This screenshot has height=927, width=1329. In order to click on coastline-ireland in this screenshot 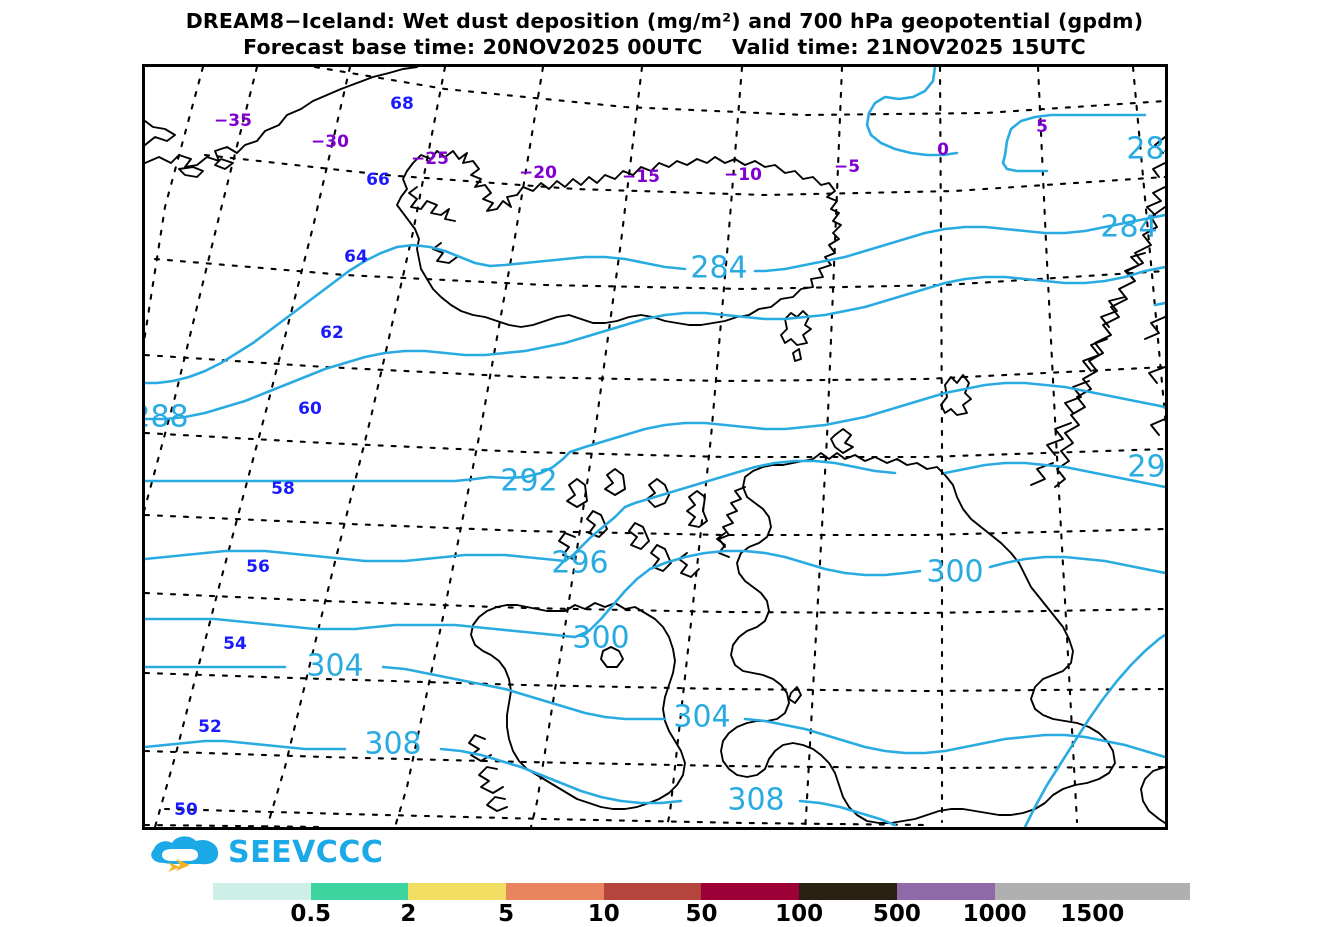, I will do `click(578, 706)`.